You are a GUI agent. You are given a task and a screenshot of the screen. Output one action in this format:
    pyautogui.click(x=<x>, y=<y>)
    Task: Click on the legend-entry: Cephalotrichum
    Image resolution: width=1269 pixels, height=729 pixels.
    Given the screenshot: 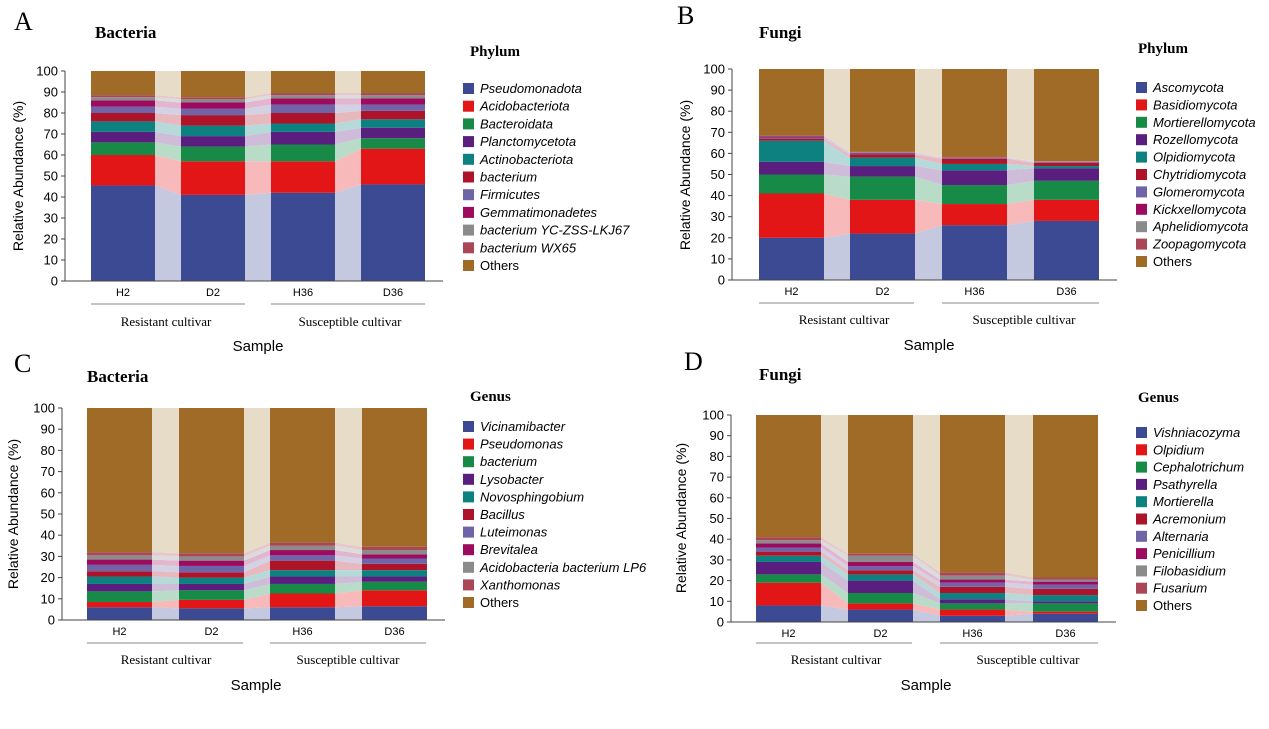 What is the action you would take?
    pyautogui.click(x=1198, y=467)
    